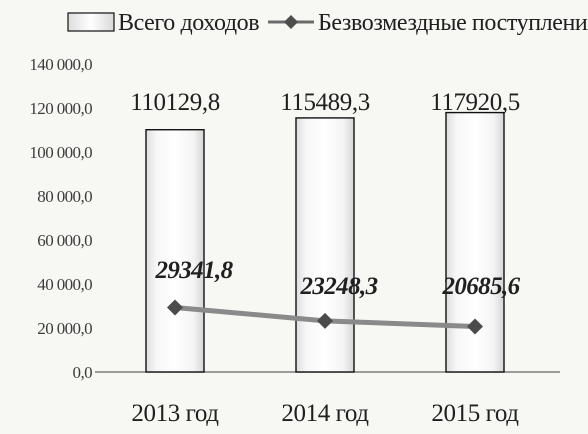 This screenshot has height=434, width=588. Describe the element at coordinates (175, 102) in the screenshot. I see `bar-data-label: 110129,8` at that location.